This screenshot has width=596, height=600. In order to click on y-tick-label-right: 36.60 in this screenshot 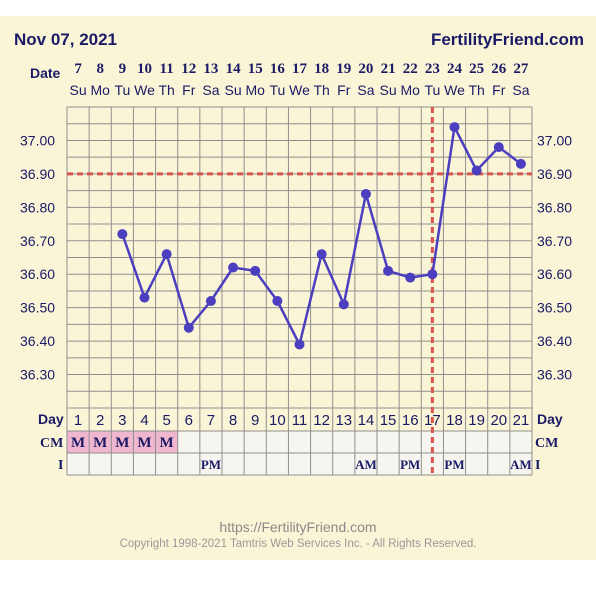, I will do `click(554, 274)`.